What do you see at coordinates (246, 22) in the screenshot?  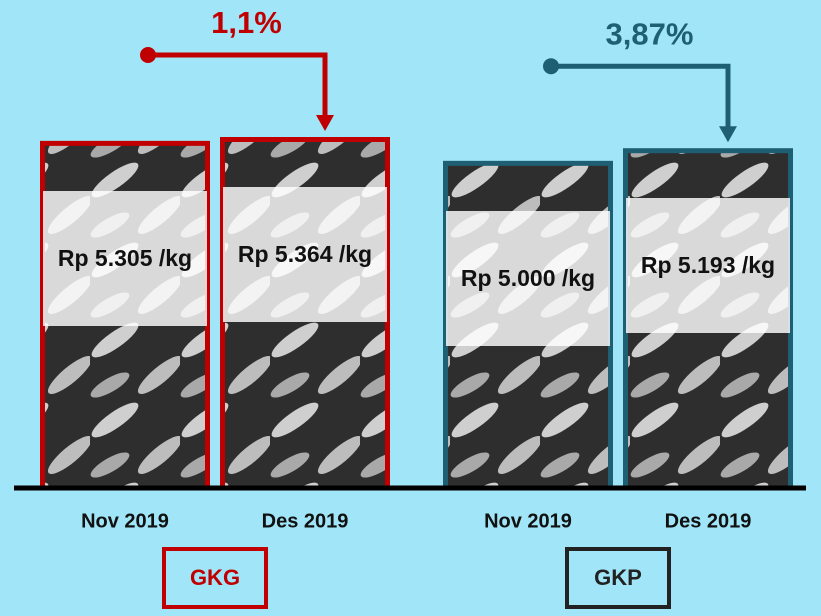 I see `change-label: 1,1%` at bounding box center [246, 22].